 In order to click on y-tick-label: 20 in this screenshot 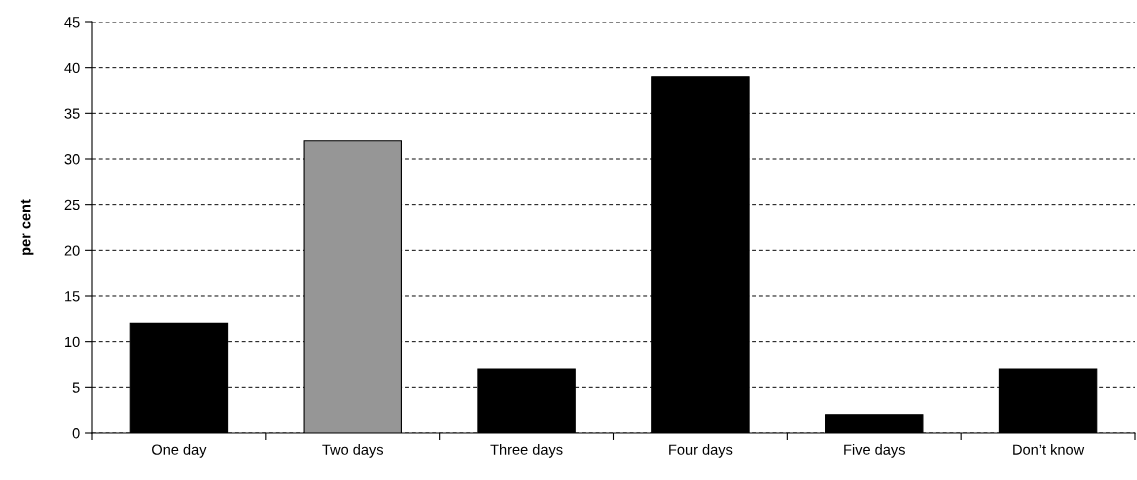, I will do `click(72, 250)`.